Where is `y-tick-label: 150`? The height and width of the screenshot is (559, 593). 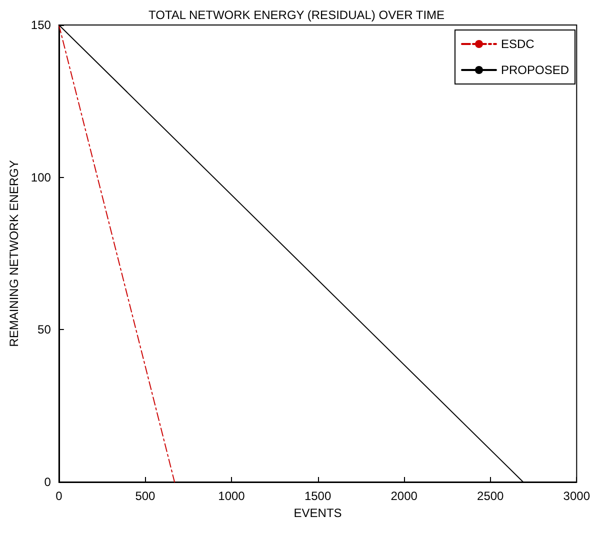
y-tick-label: 150 is located at coordinates (41, 25).